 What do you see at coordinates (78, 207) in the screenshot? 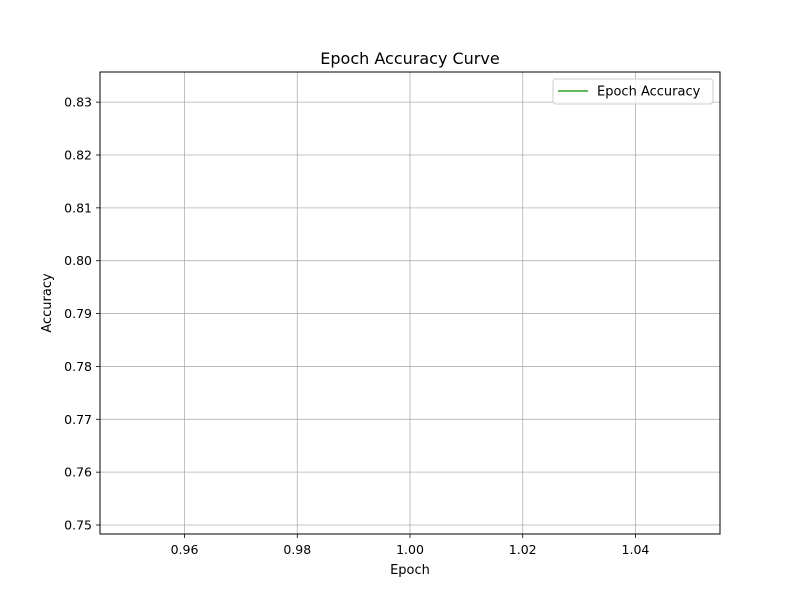
I see `y-tick-label: 0.81` at bounding box center [78, 207].